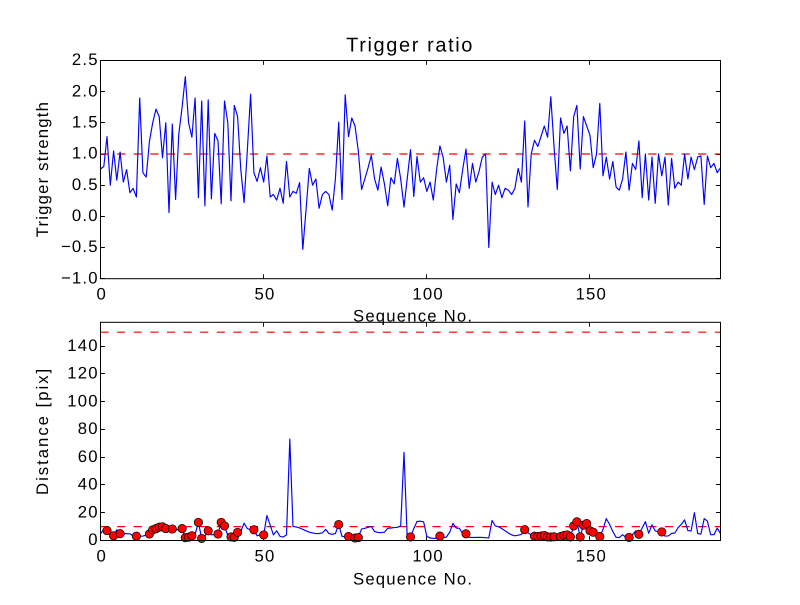 The image size is (800, 605). Describe the element at coordinates (80, 277) in the screenshot. I see `svg-text: −1.0` at that location.